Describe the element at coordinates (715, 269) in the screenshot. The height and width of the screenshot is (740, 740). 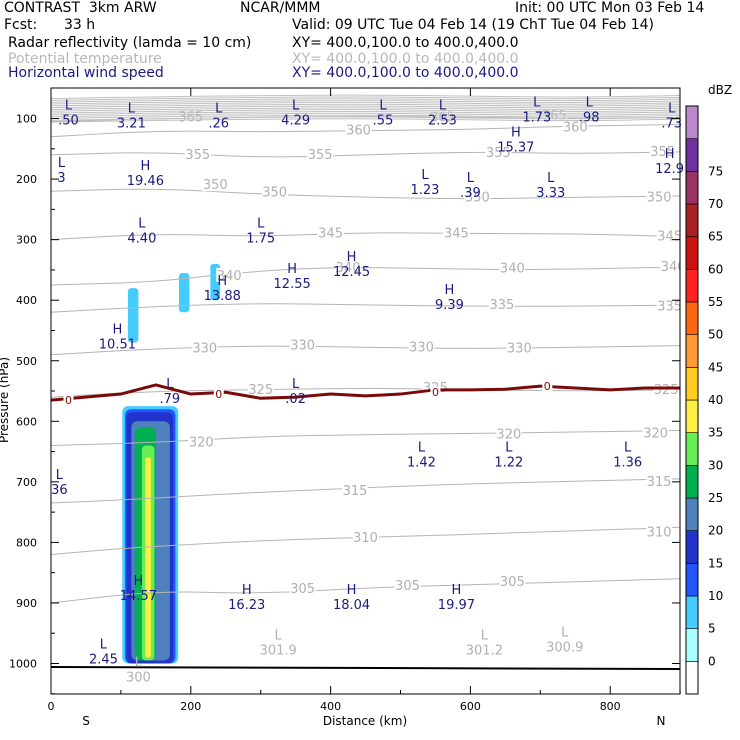
I see `colorbar-label: 60` at that location.